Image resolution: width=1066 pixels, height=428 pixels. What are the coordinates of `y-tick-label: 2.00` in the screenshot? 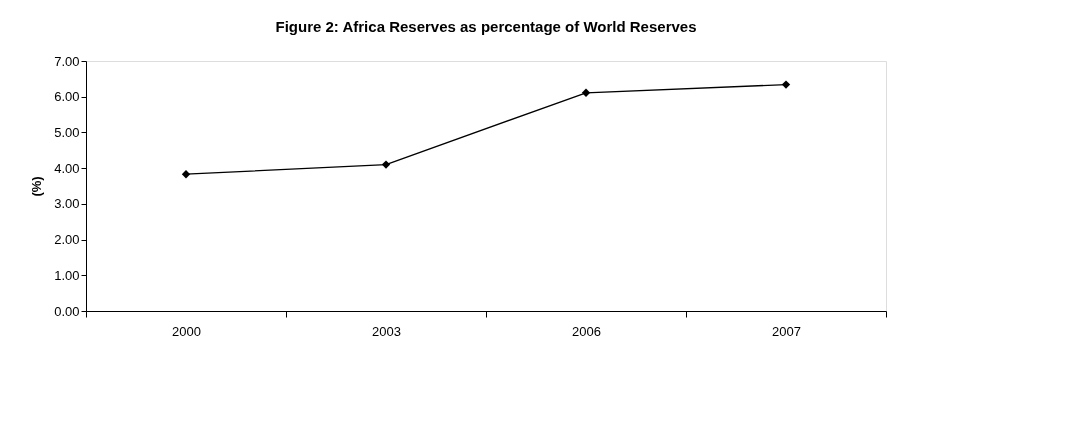 It's located at (67, 240).